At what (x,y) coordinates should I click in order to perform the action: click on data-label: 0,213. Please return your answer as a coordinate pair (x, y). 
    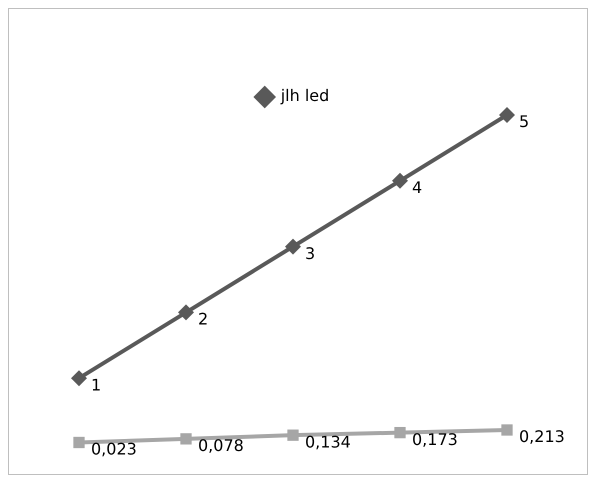
    Looking at the image, I should click on (542, 436).